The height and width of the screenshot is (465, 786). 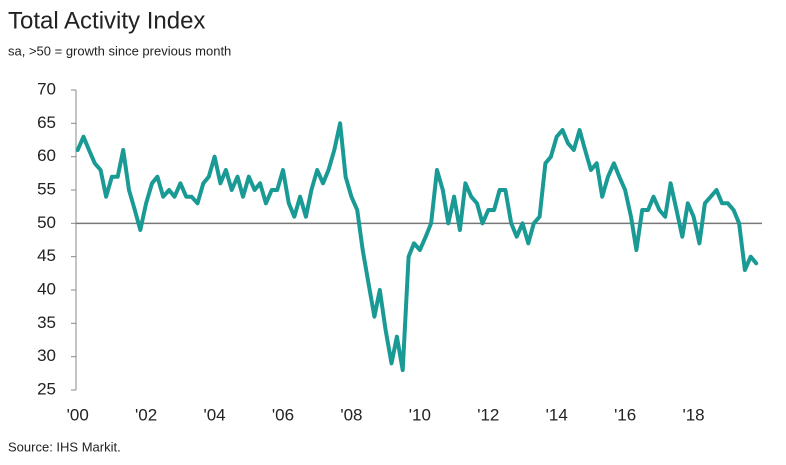 I want to click on source-note: Source: IHS Markit., so click(x=64, y=446).